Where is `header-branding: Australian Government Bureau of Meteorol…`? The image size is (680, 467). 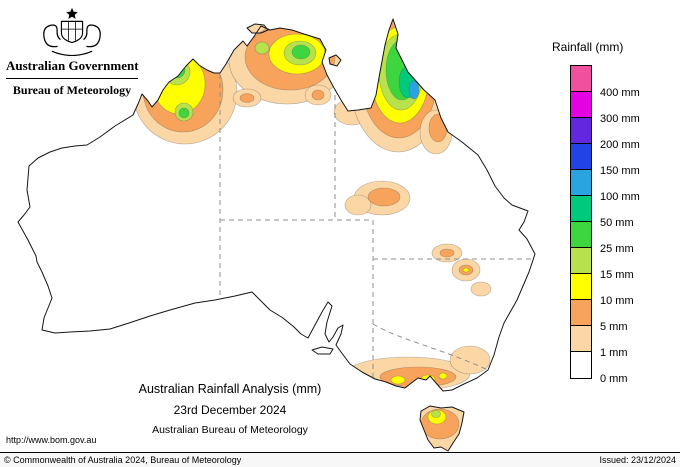 header-branding: Australian Government Bureau of Meteorol… is located at coordinates (72, 52).